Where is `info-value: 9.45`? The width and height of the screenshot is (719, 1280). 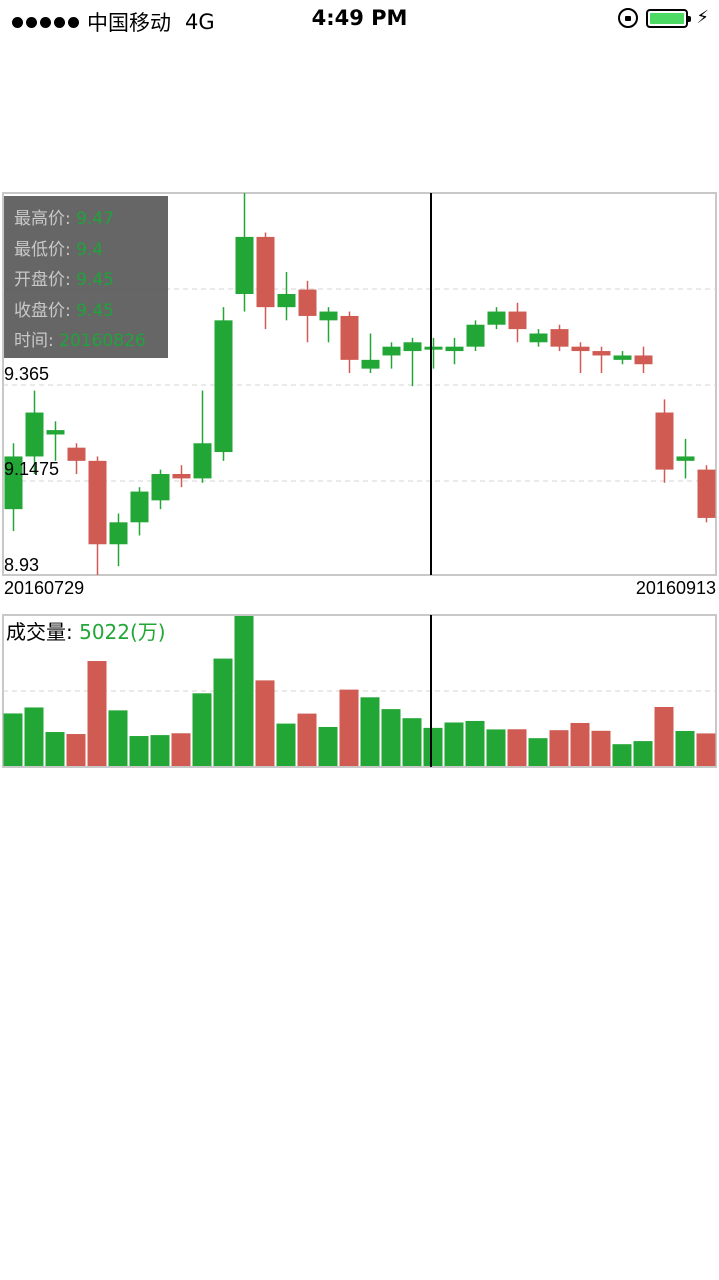 info-value: 9.45 is located at coordinates (95, 280).